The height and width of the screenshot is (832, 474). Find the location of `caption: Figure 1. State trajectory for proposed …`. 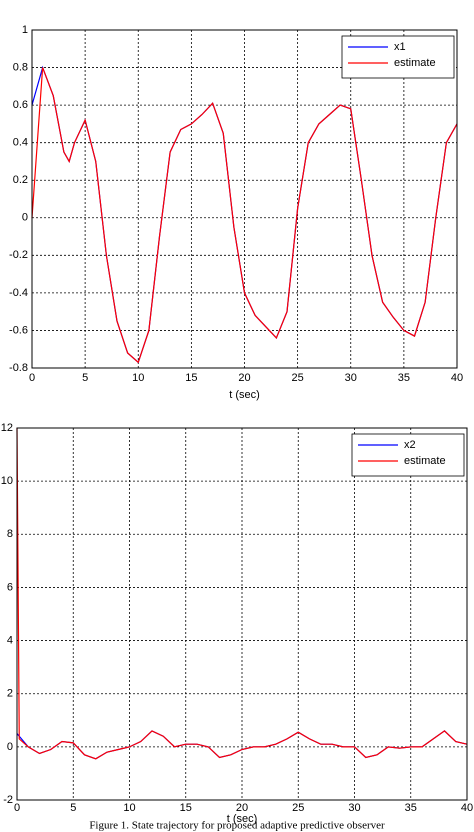

caption: Figure 1. State trajectory for proposed … is located at coordinates (237, 826).